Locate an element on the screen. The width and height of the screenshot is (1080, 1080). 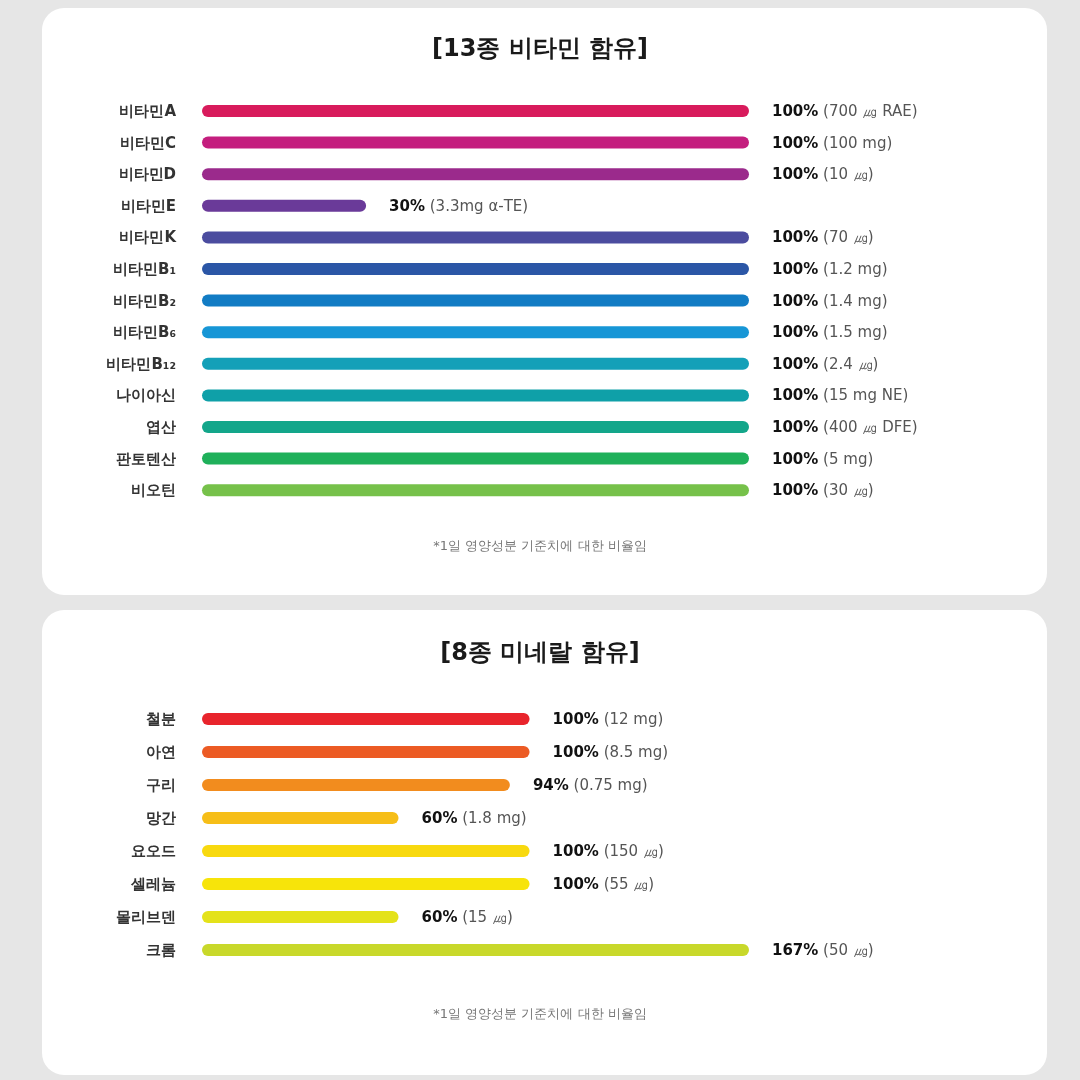
data-label: 100% (15 mg NE) is located at coordinates (840, 395).